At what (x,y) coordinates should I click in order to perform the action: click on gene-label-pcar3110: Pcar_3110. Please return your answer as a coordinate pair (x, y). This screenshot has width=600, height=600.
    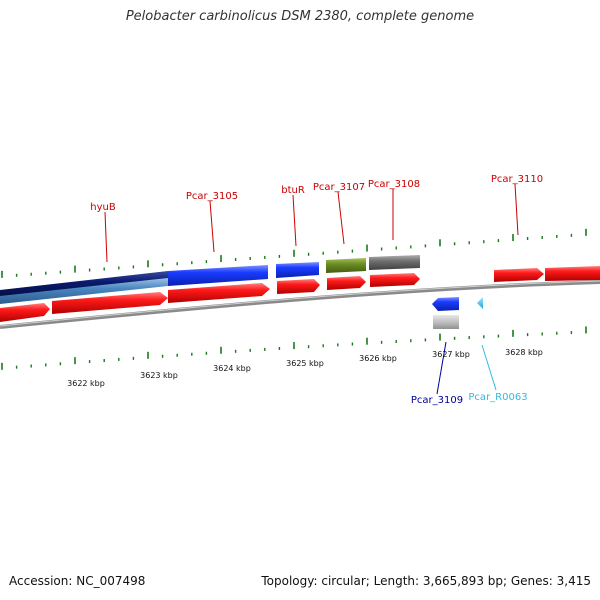
    Looking at the image, I should click on (517, 179).